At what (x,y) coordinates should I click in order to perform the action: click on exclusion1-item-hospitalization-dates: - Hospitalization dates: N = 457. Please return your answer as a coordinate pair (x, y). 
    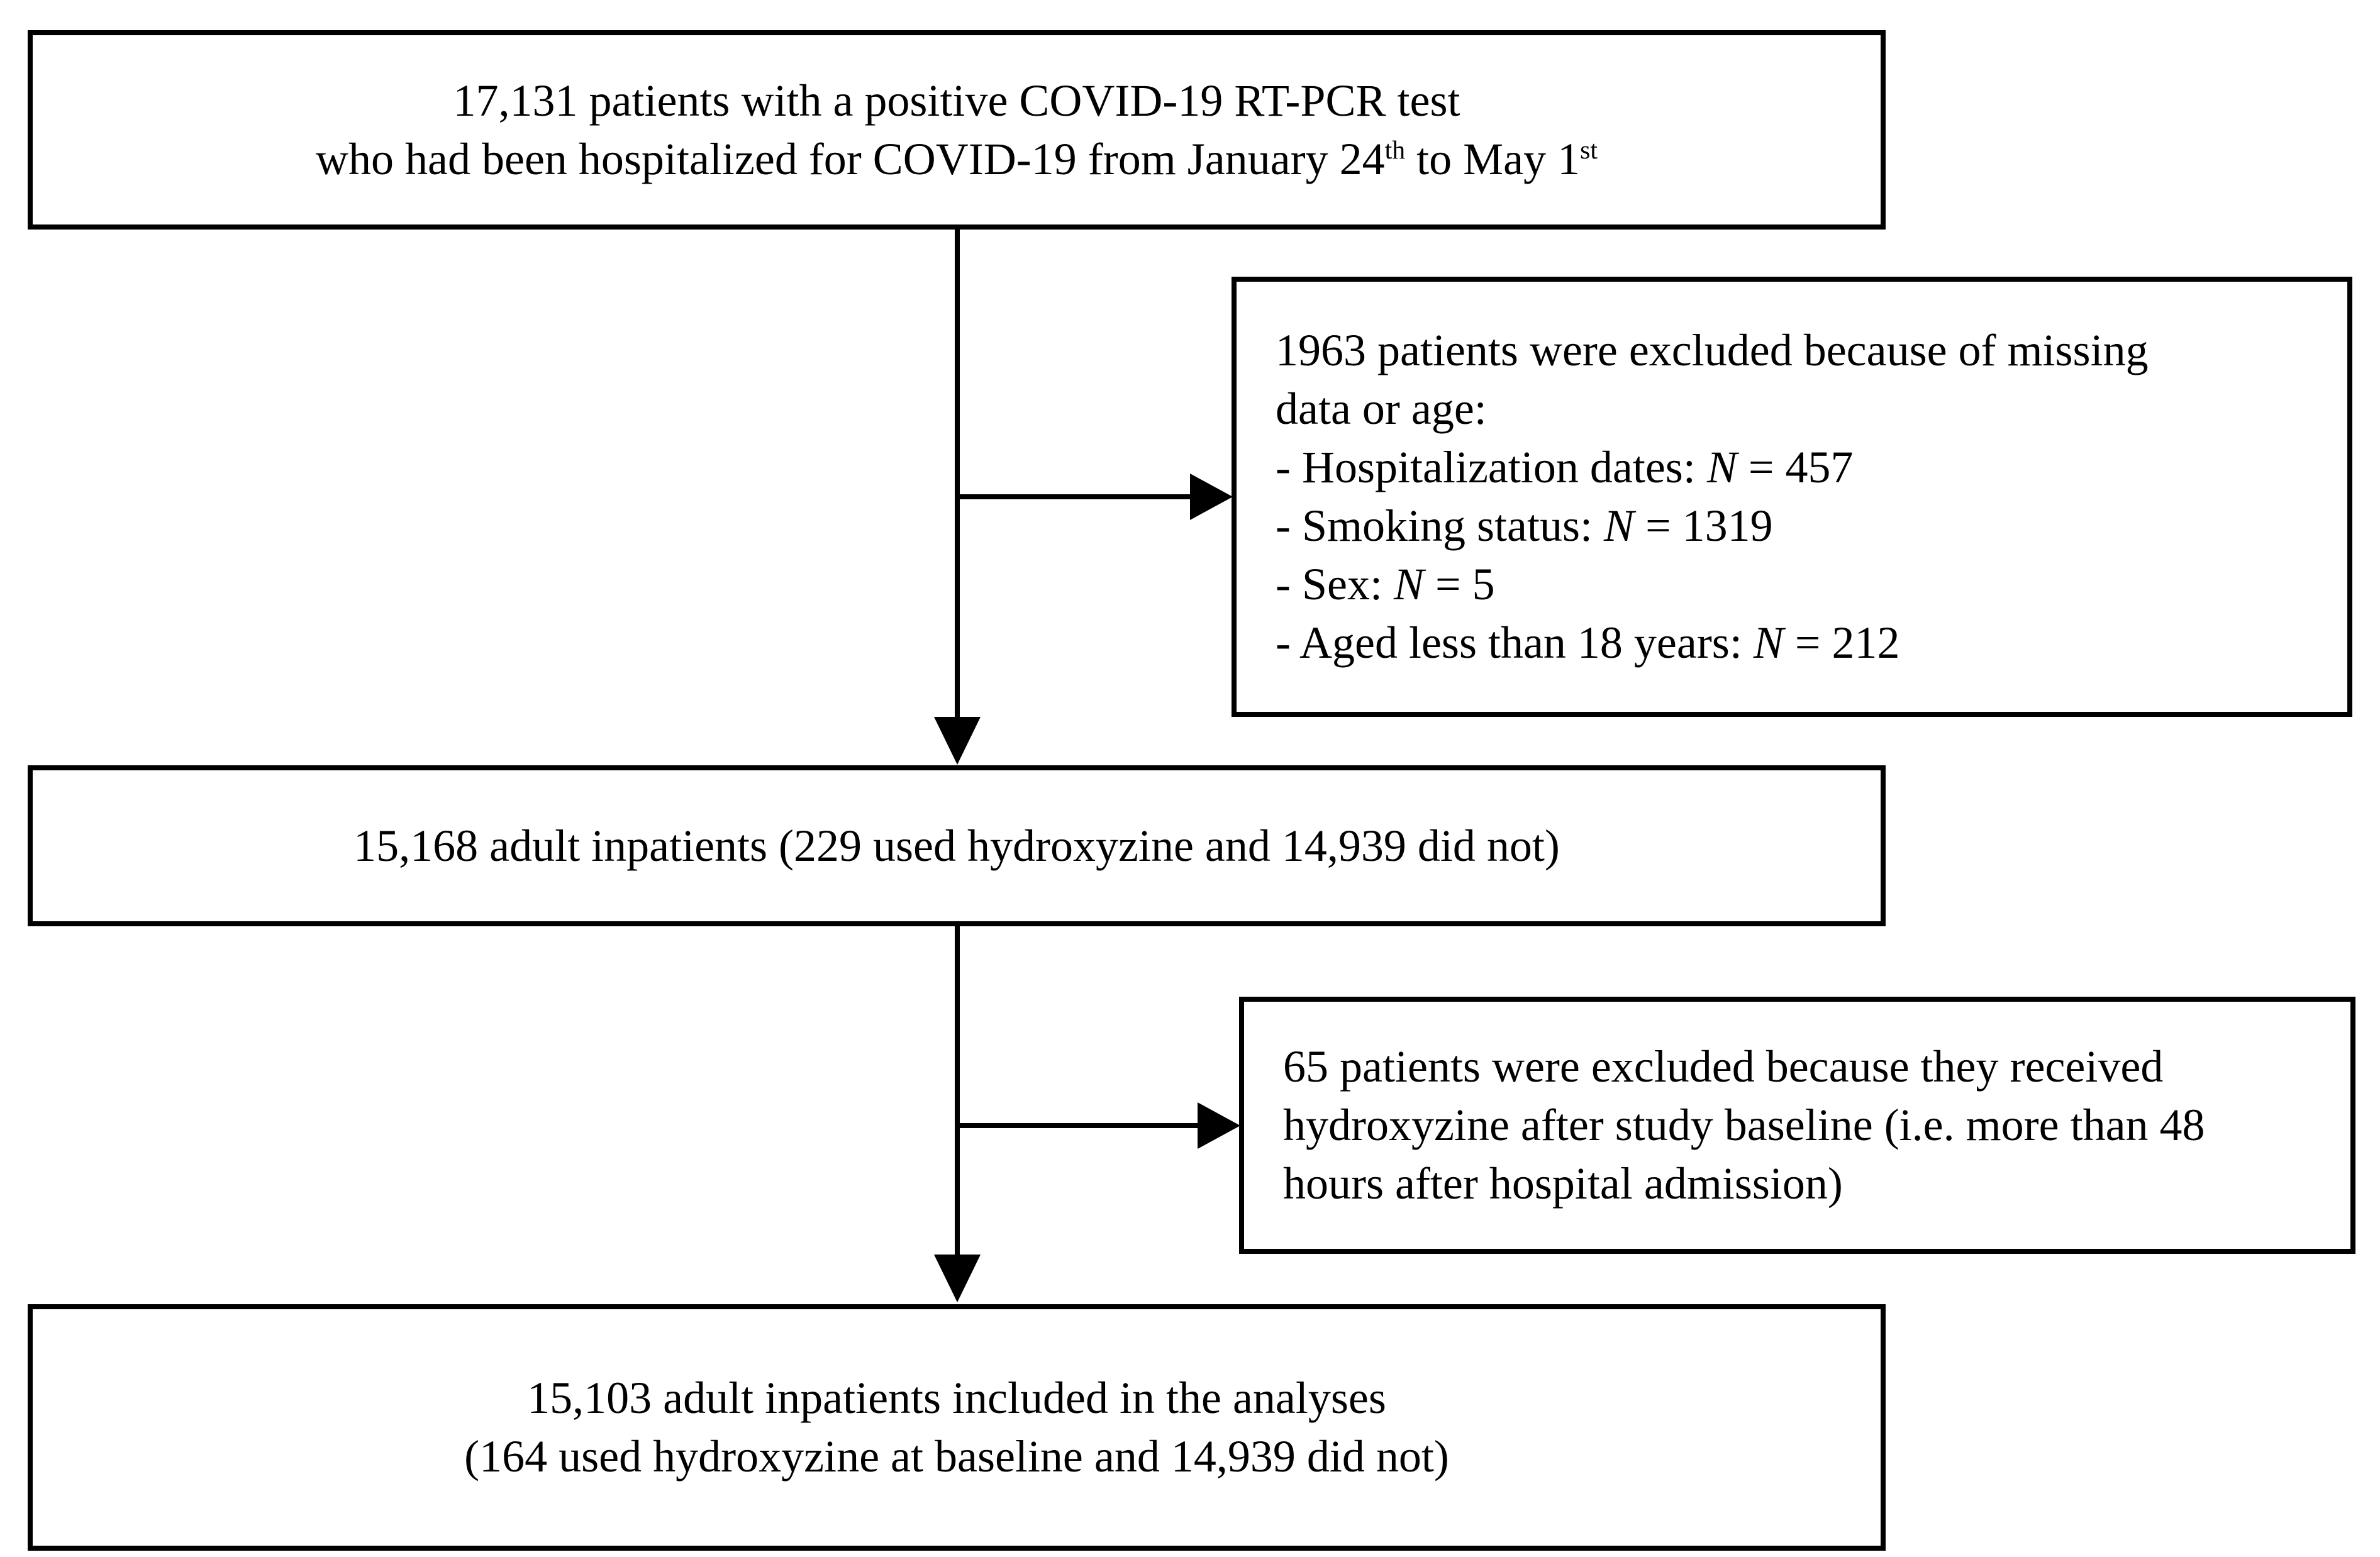
    Looking at the image, I should click on (1564, 467).